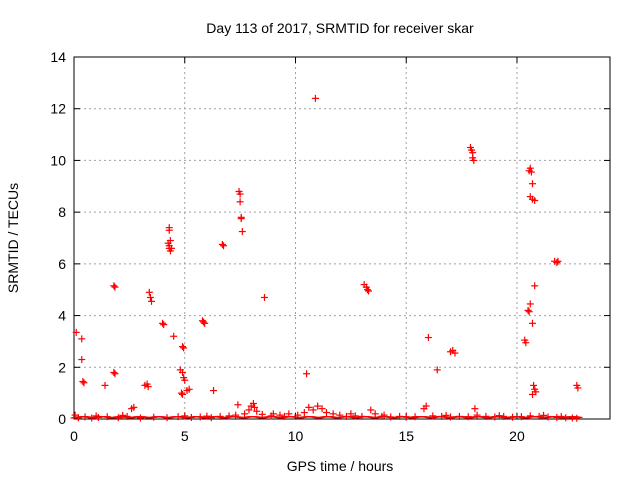 The image size is (640, 480). What do you see at coordinates (62, 264) in the screenshot?
I see `y-tick-label: 6` at bounding box center [62, 264].